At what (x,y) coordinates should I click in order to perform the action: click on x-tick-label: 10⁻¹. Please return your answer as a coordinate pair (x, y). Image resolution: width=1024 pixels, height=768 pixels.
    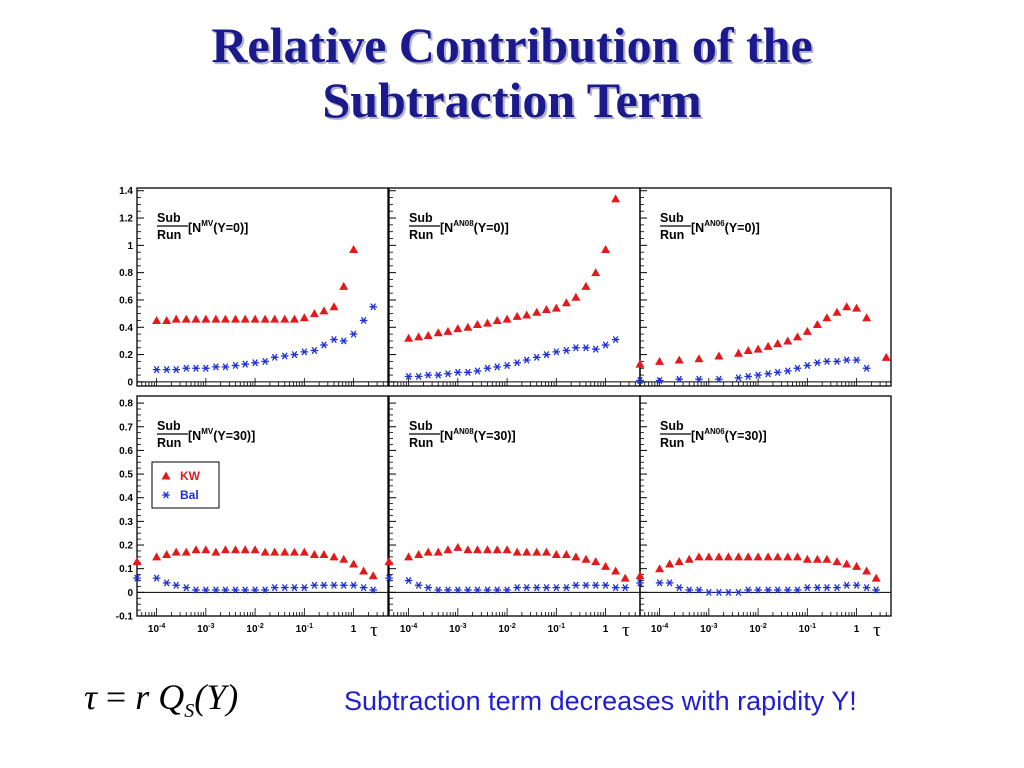
    Looking at the image, I should click on (556, 629).